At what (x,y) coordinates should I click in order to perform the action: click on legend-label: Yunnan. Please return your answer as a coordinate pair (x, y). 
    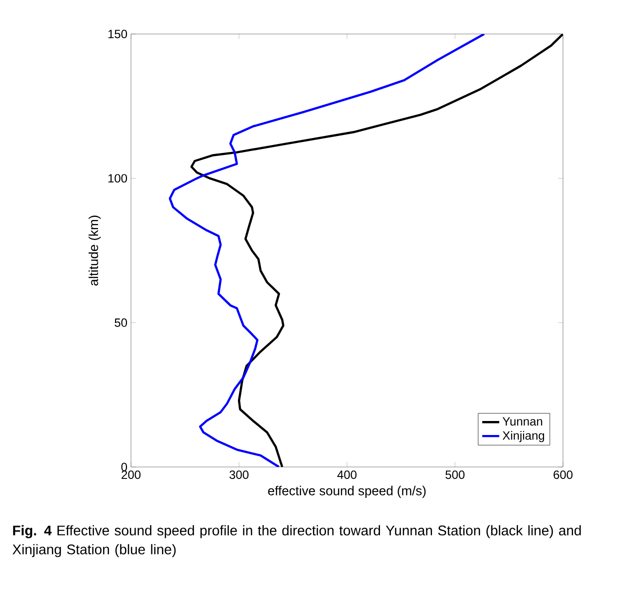
    Looking at the image, I should click on (522, 421).